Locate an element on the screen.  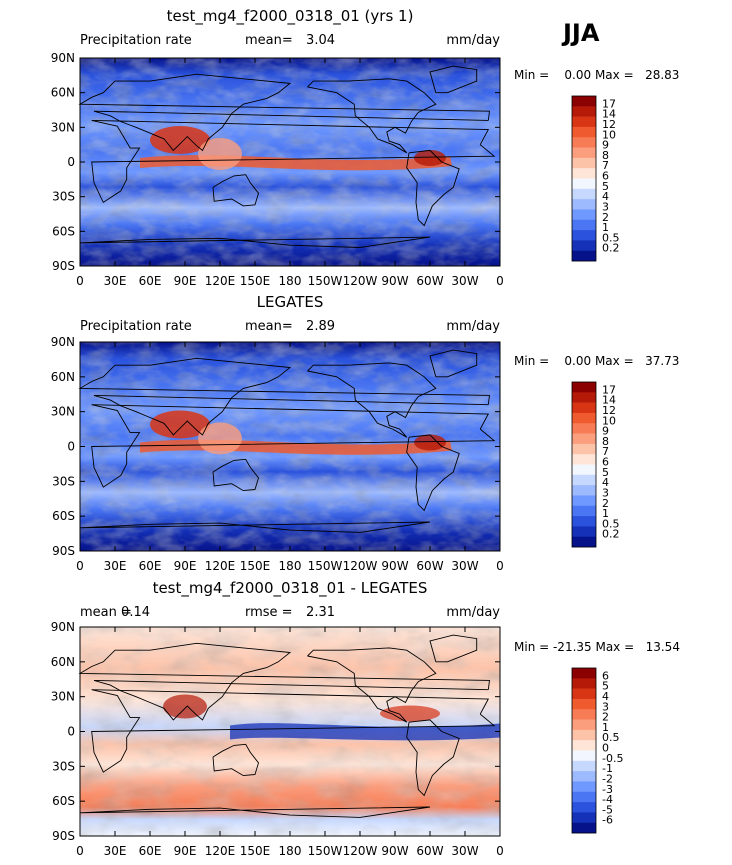
min-max-label: Min = 0.00 Max = 37.73 is located at coordinates (596, 361).